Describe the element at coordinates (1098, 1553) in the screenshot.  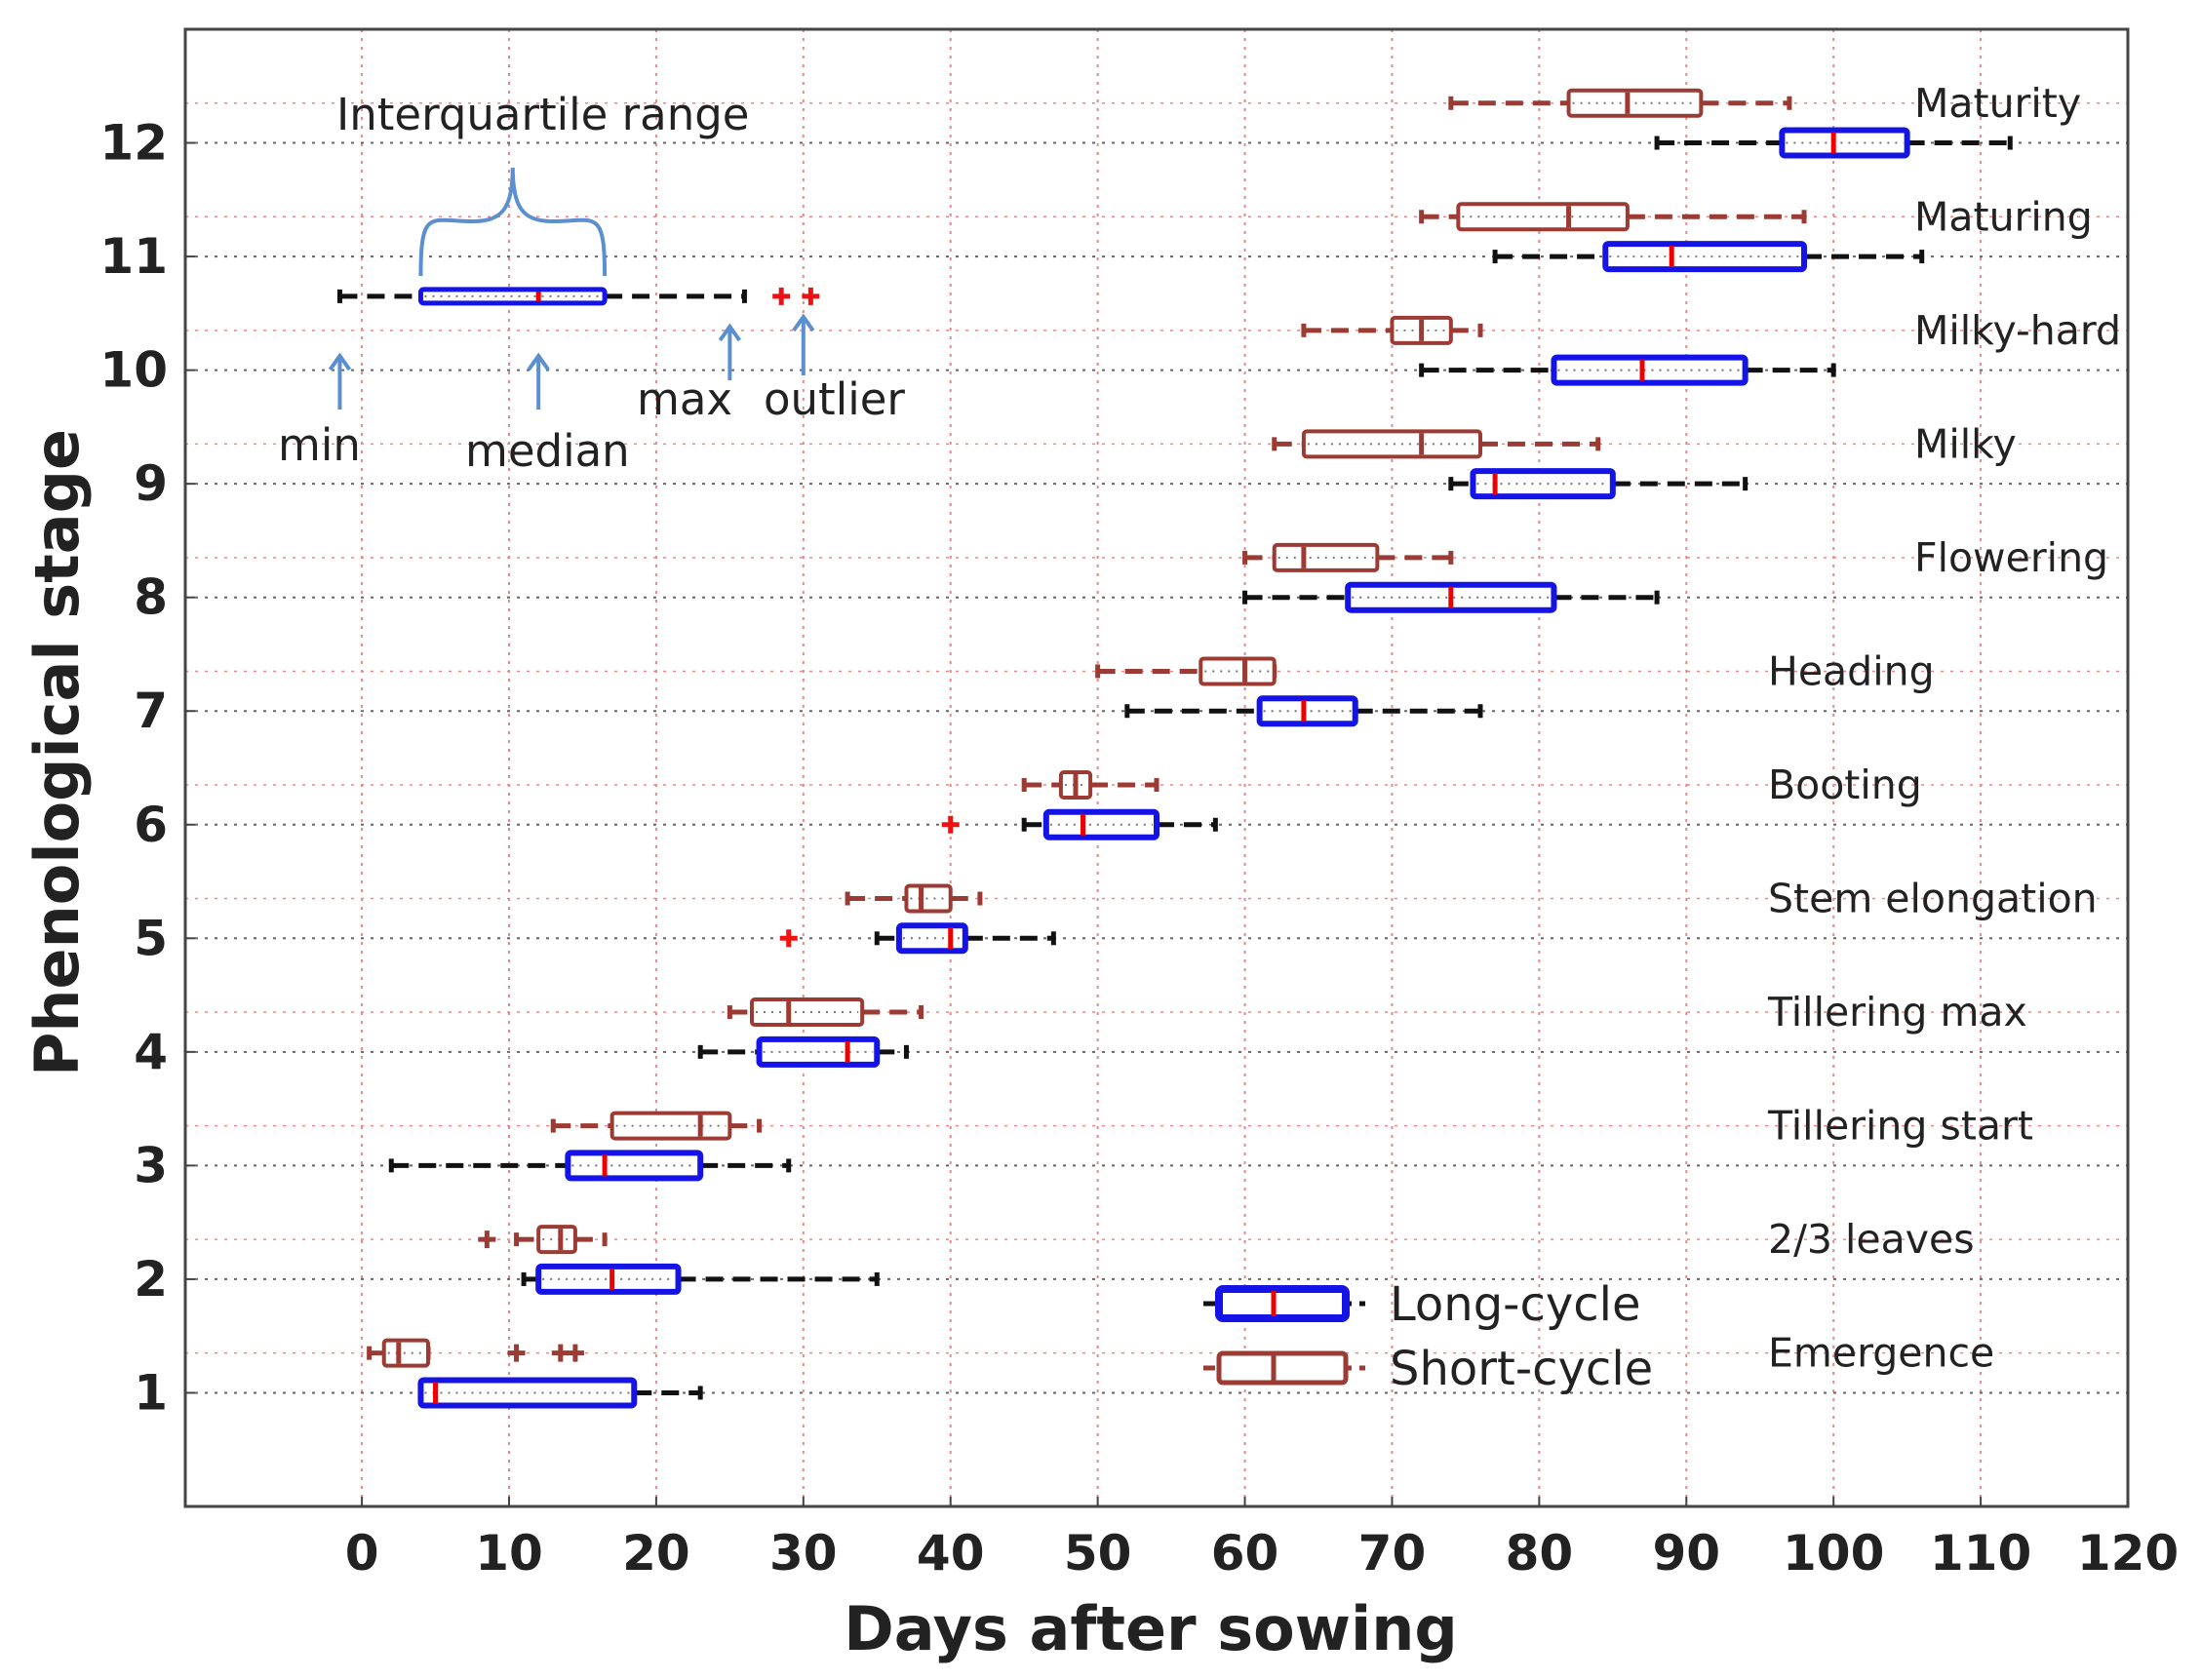
I see `x-tick-label: 50` at that location.